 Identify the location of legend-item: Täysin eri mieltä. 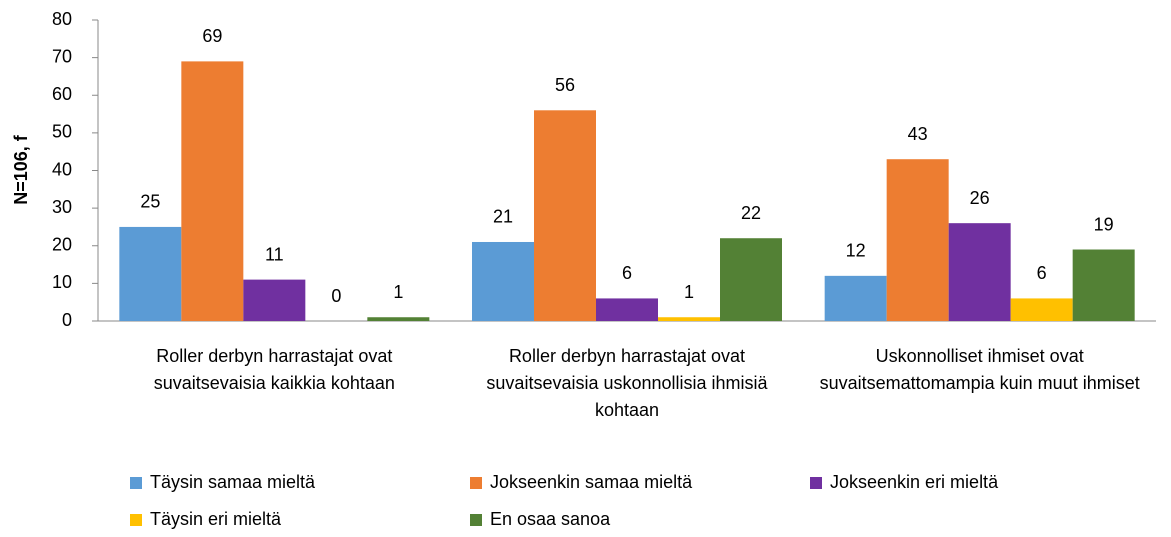
(205, 519).